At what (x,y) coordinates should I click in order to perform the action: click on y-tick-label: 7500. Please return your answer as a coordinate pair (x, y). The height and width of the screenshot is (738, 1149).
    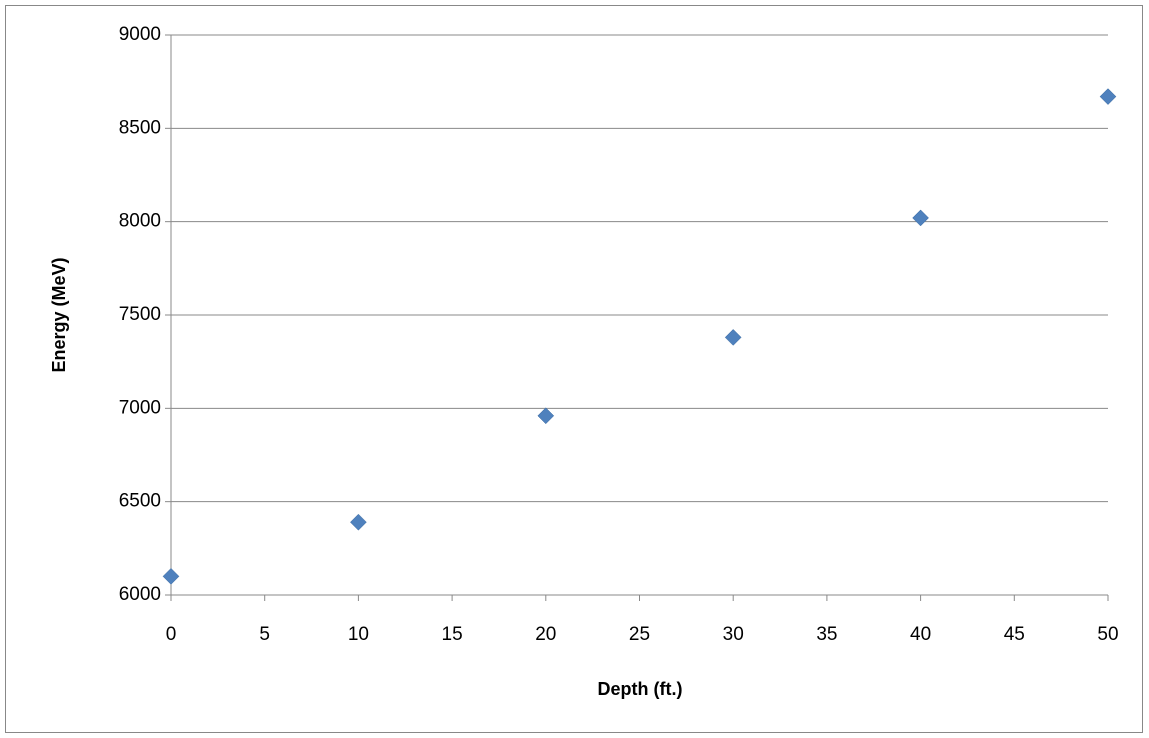
    Looking at the image, I should click on (140, 314).